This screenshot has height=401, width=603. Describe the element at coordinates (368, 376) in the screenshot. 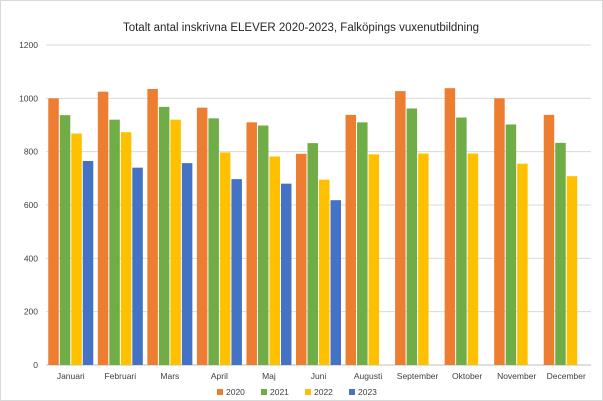

I see `x-tick-label: Augusti` at that location.